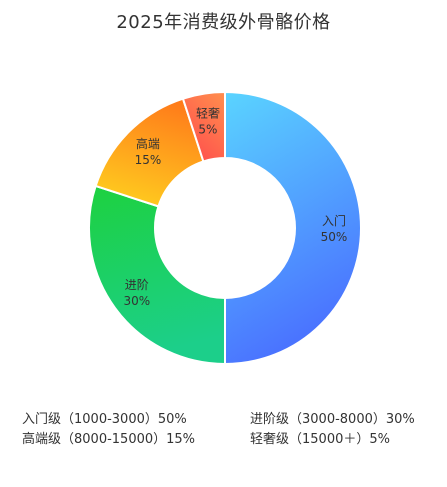 Image resolution: width=447 pixels, height=487 pixels. What do you see at coordinates (332, 419) in the screenshot?
I see `legend-item-advanced: 进阶级（3000-8000）30%` at bounding box center [332, 419].